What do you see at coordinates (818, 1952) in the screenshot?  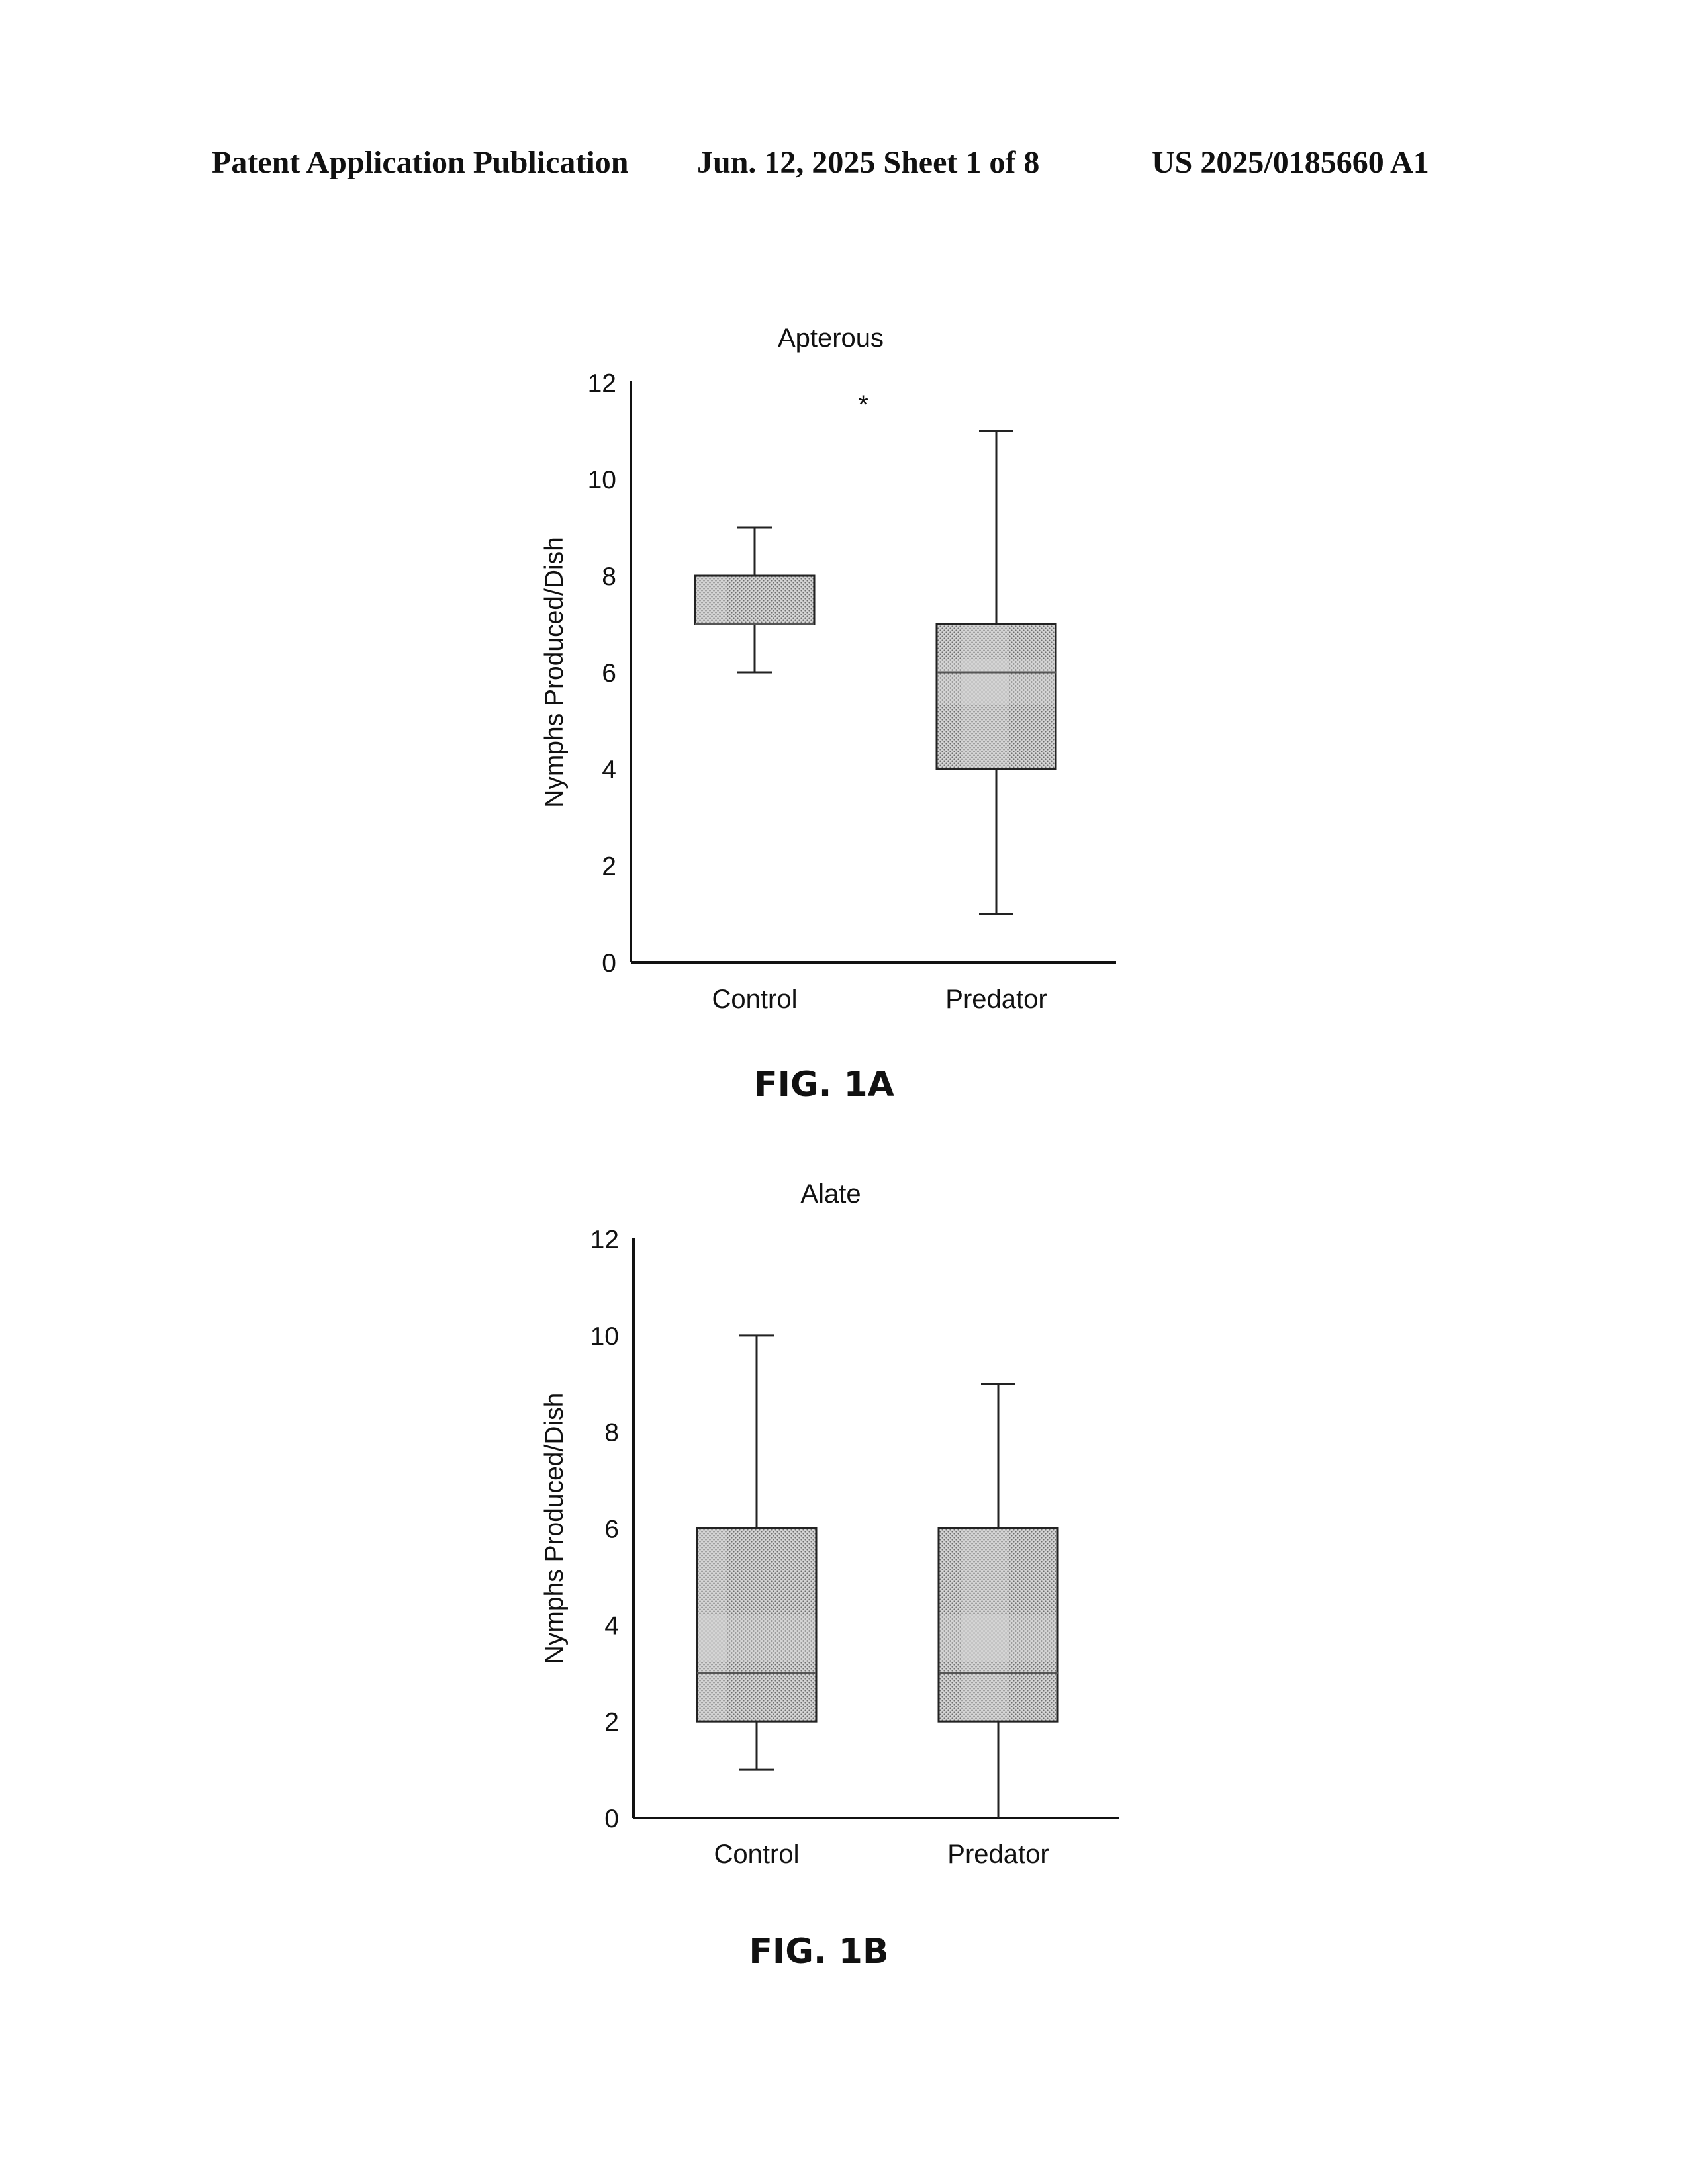 I see `figure-label: FIG. 1B` at bounding box center [818, 1952].